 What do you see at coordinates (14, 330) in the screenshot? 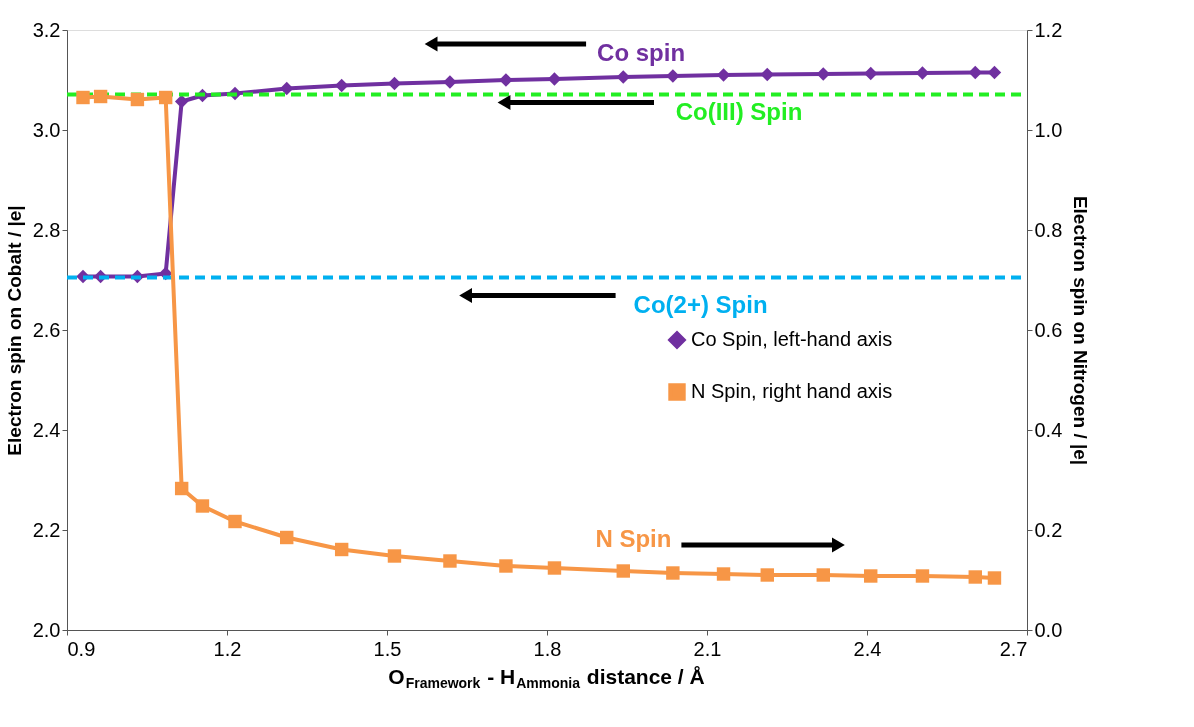
I see `y-axis-title: Electron spin on Cobalt / |e|` at bounding box center [14, 330].